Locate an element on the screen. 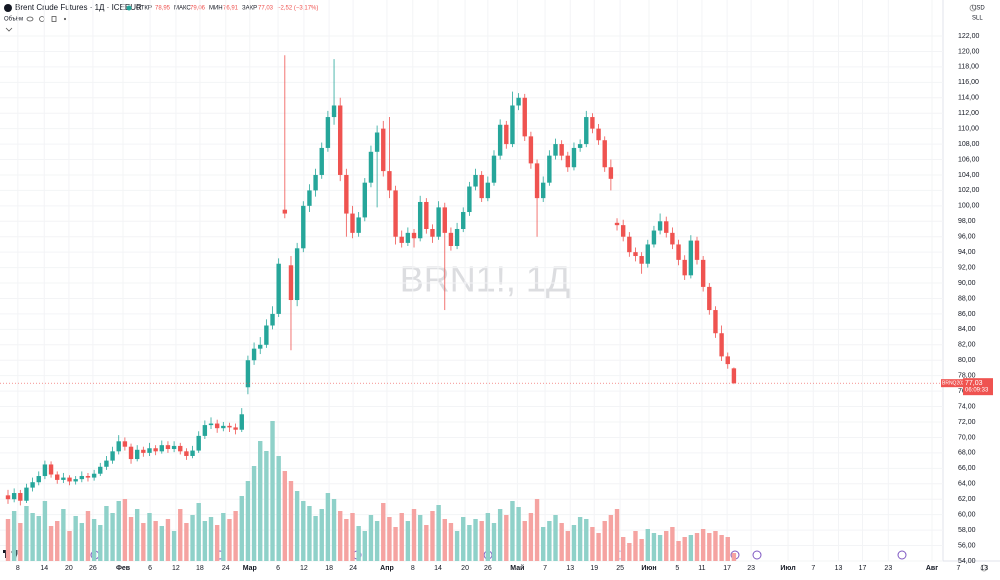  currency: USD is located at coordinates (978, 9).